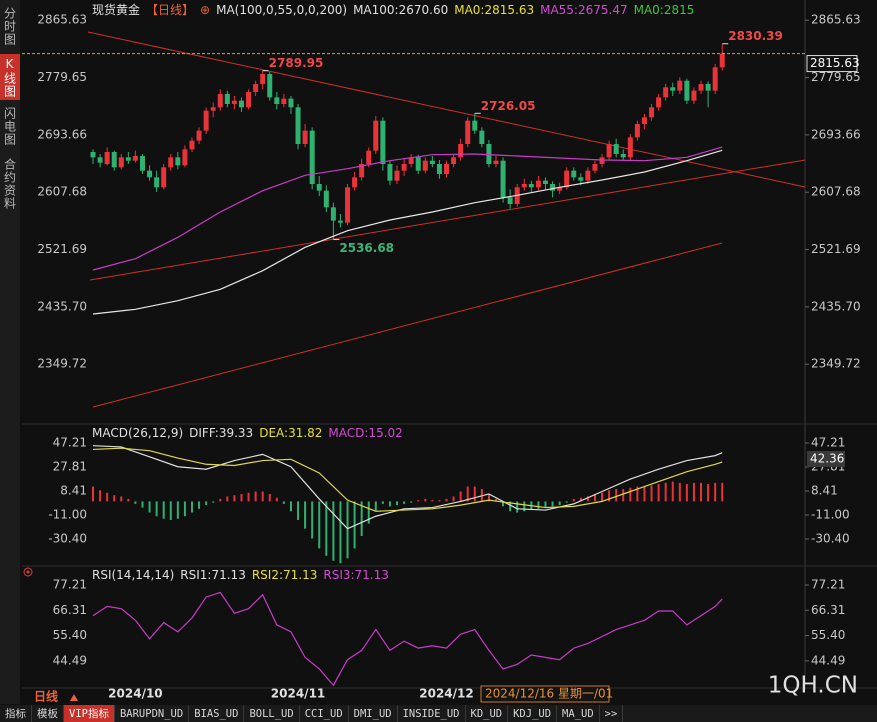  What do you see at coordinates (67, 539) in the screenshot?
I see `y-tick-label-left: -30.40` at bounding box center [67, 539].